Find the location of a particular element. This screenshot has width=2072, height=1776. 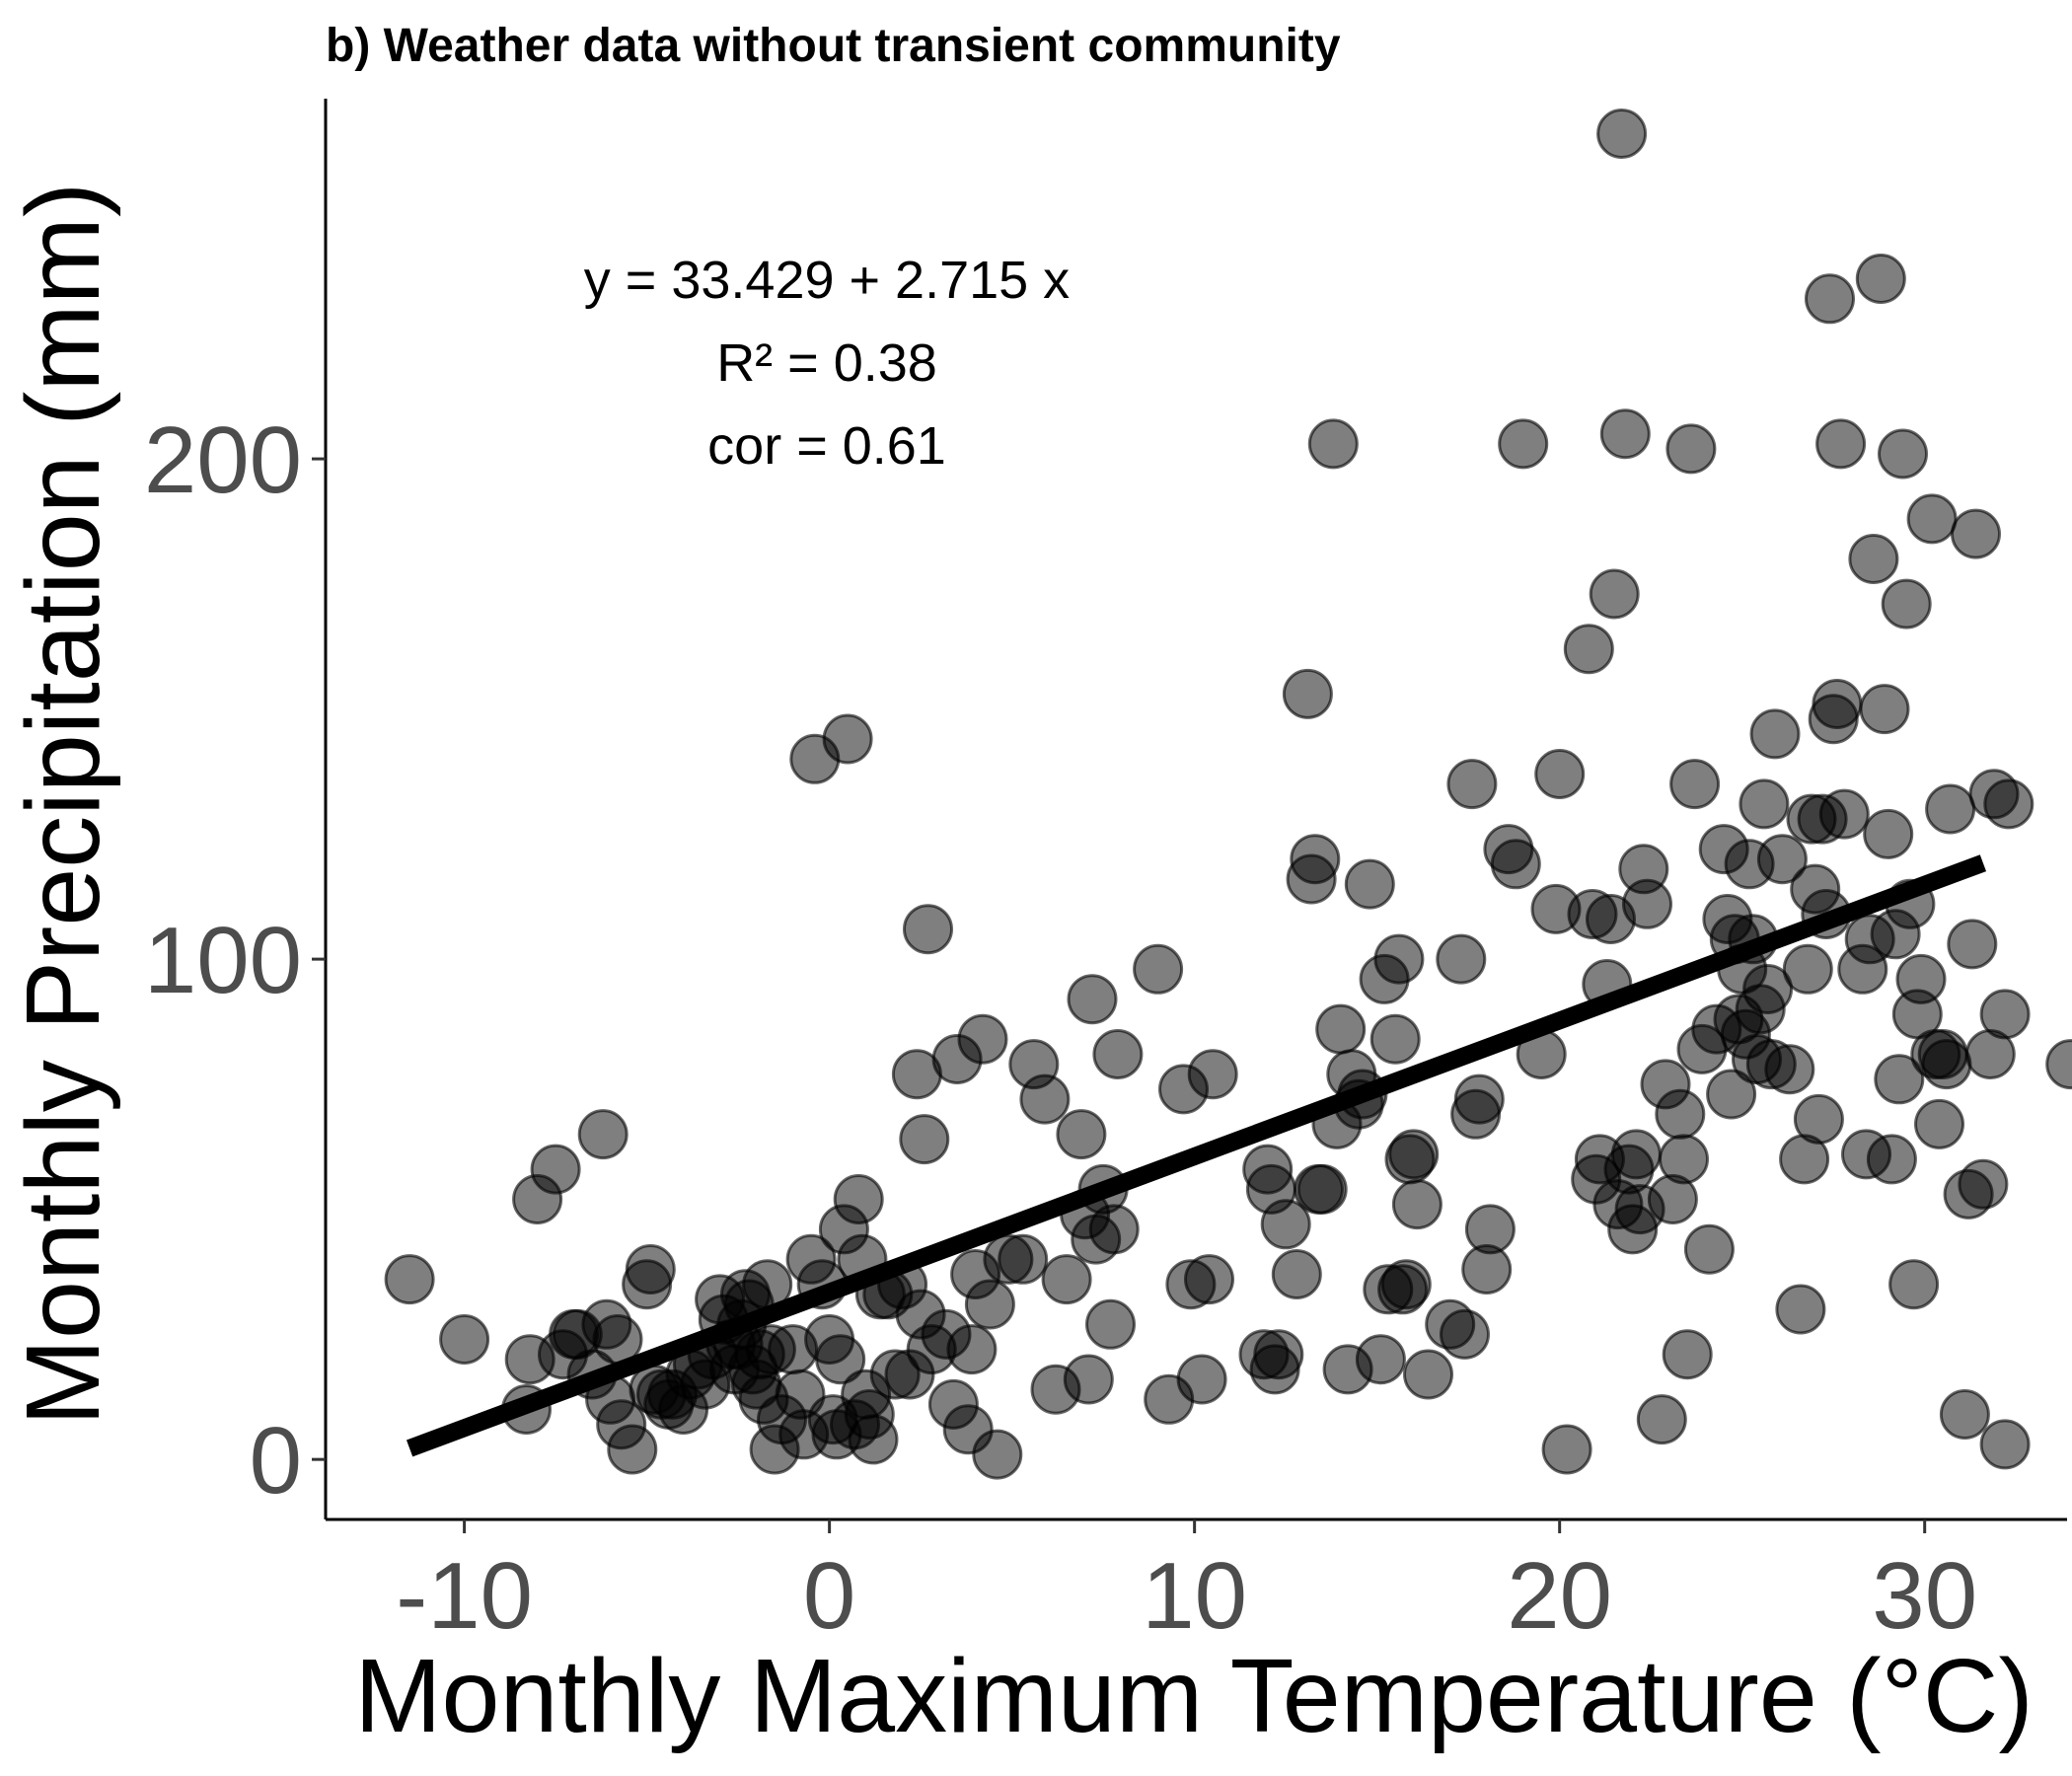

x-tick-label: 30 is located at coordinates (1925, 1596).